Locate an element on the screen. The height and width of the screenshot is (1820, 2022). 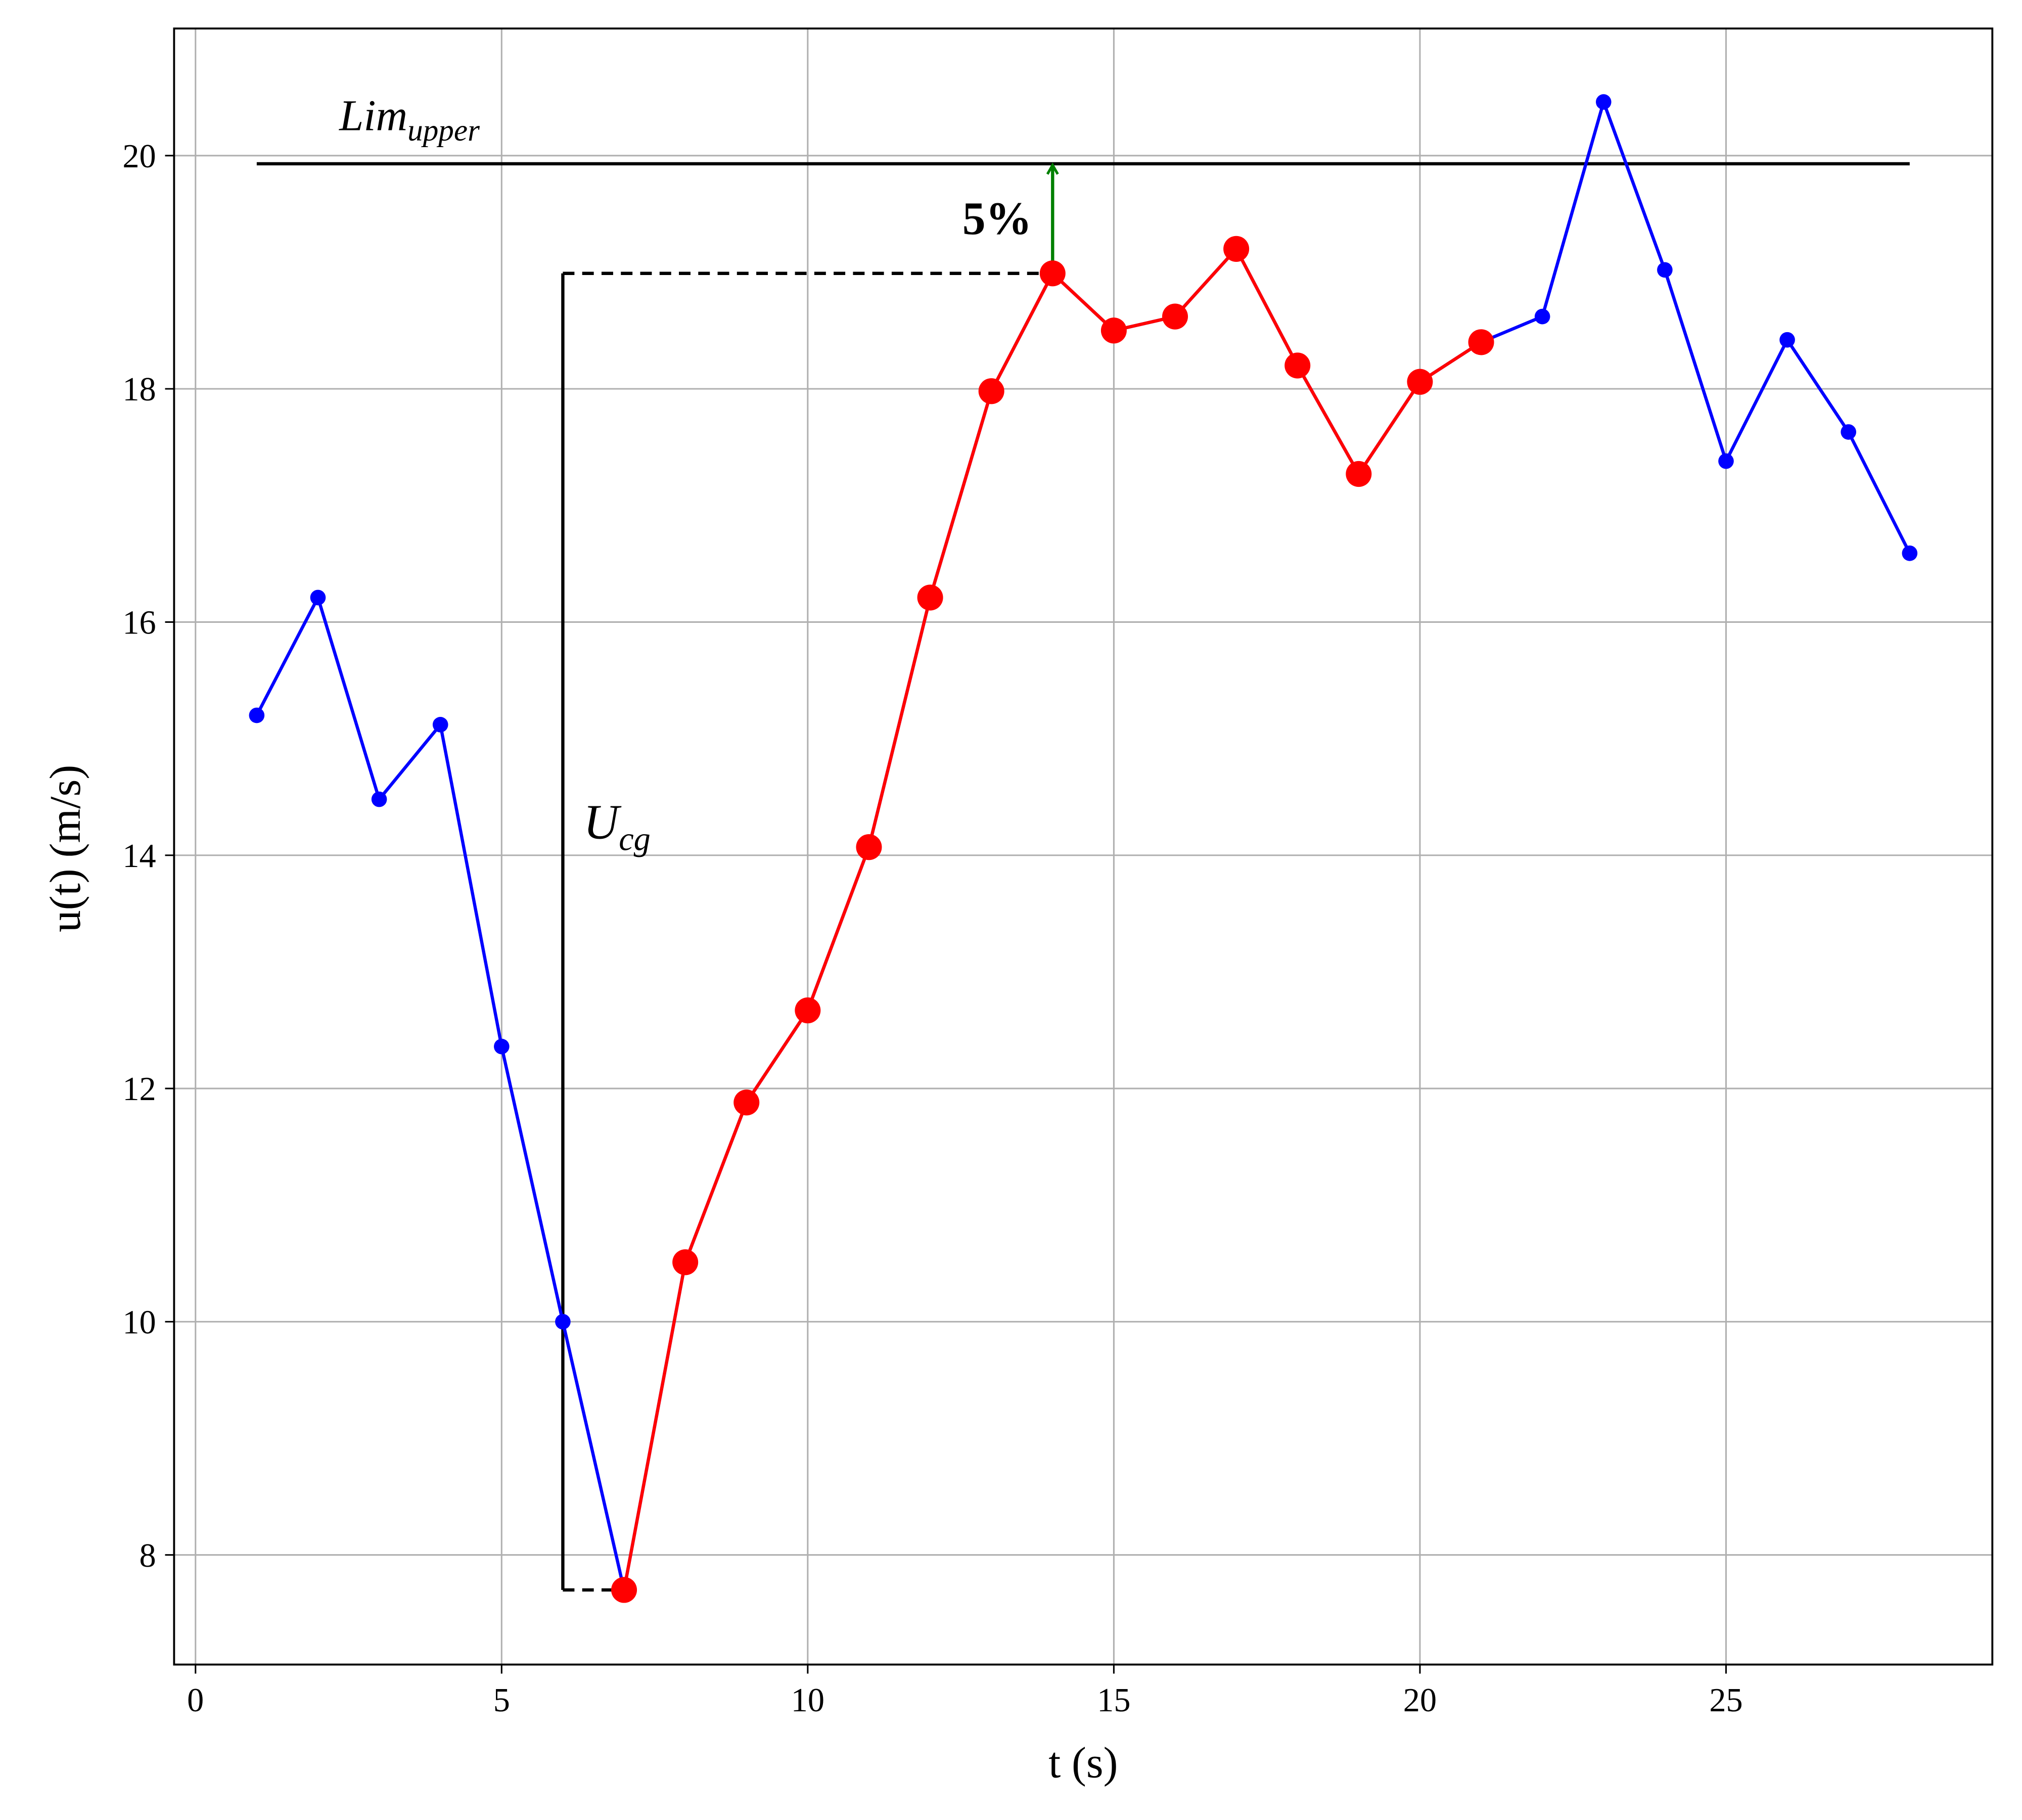
y-axis-label: u(t) (m/s) is located at coordinates (65, 848).